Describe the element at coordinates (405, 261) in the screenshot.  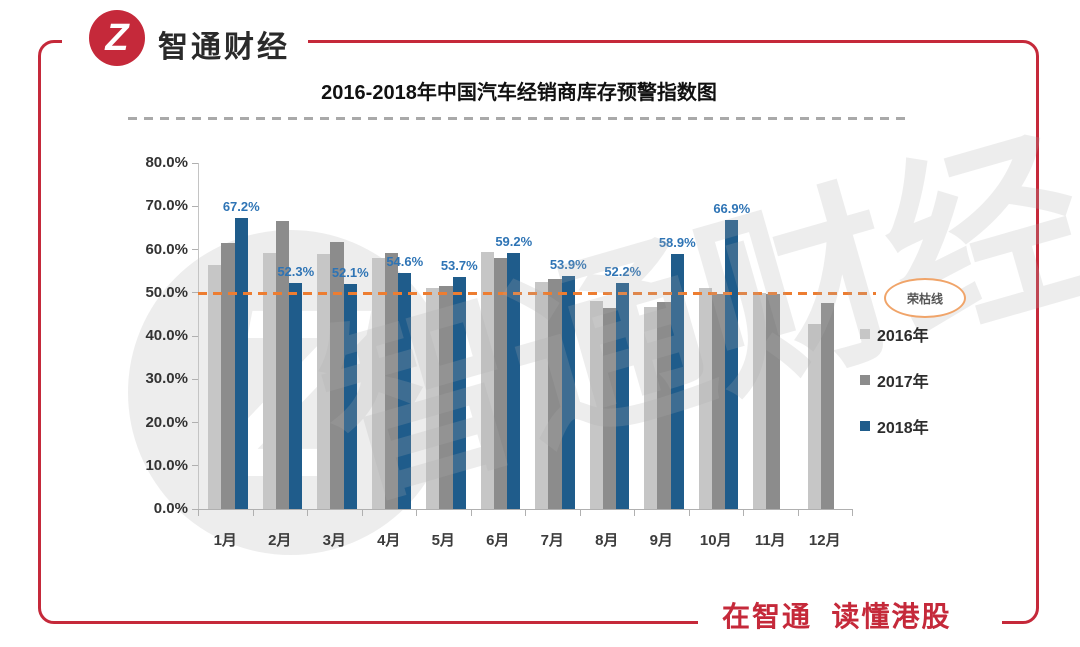
I see `bar-value-label-2018-m4: 54.6%` at that location.